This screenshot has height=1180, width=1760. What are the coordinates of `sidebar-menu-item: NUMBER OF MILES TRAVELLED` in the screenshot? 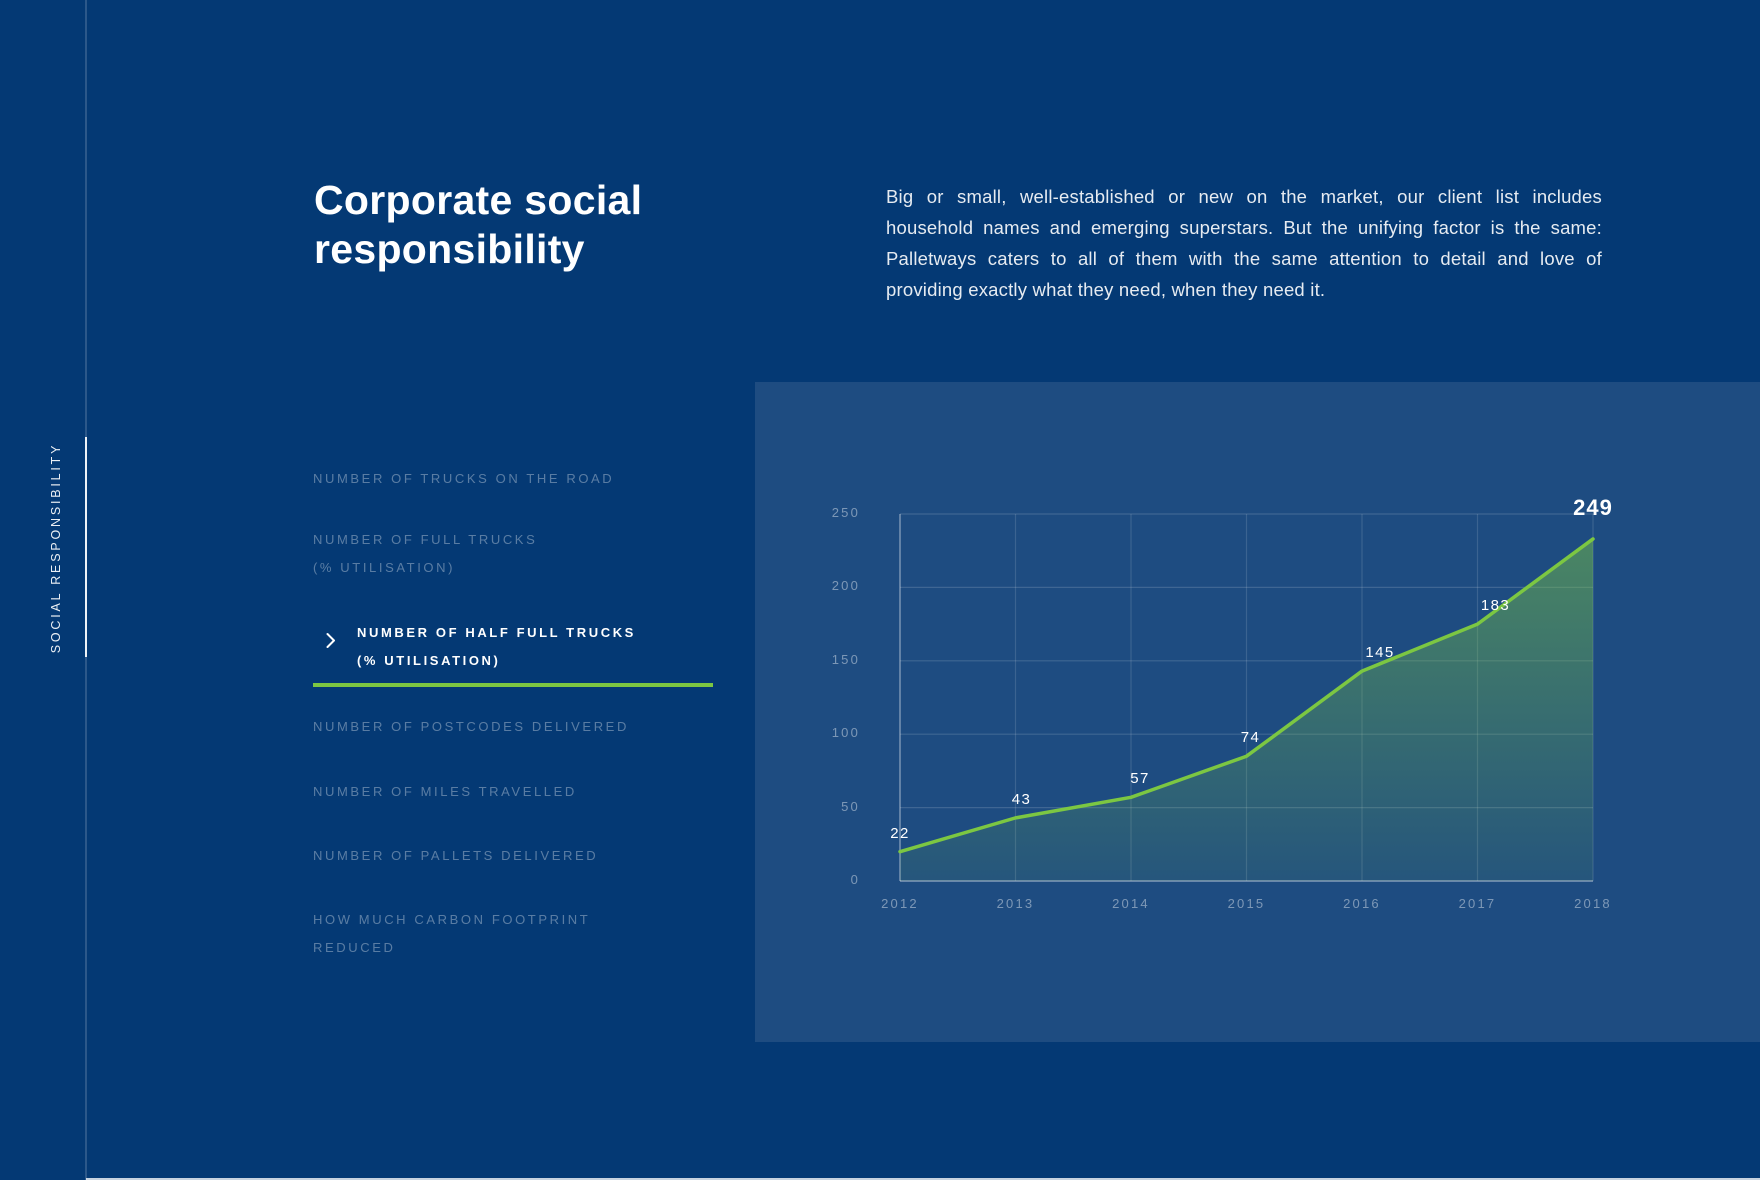 It's located at (445, 792).